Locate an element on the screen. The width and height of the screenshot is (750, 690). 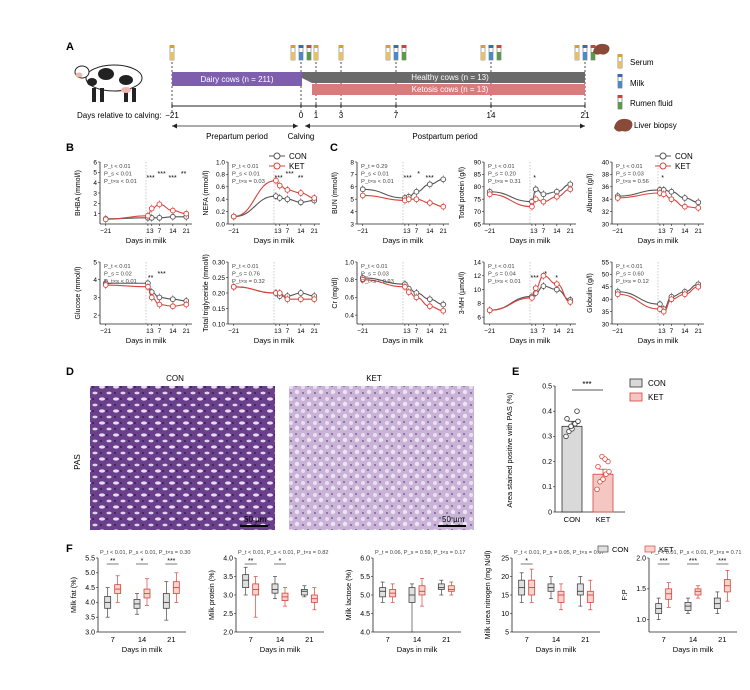
stat-text: P_s = 0.76 is located at coordinates (246, 275).